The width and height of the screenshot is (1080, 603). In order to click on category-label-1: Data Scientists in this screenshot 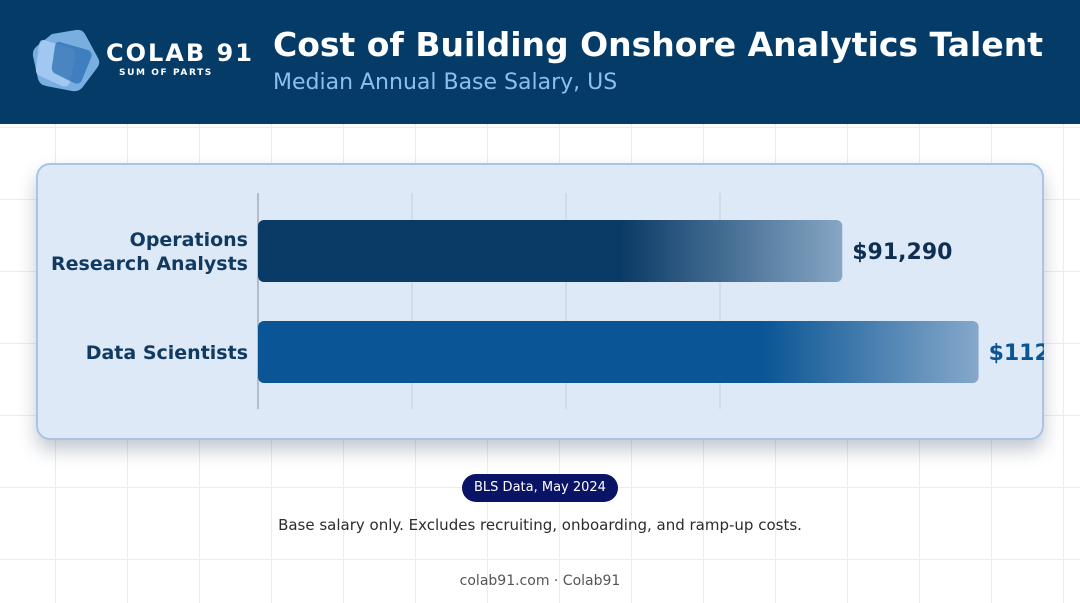, I will do `click(167, 353)`.